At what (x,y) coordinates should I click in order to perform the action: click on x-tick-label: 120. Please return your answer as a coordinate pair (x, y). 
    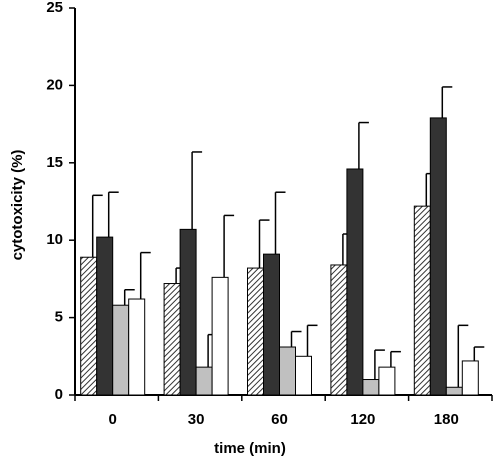
    Looking at the image, I should click on (362, 419).